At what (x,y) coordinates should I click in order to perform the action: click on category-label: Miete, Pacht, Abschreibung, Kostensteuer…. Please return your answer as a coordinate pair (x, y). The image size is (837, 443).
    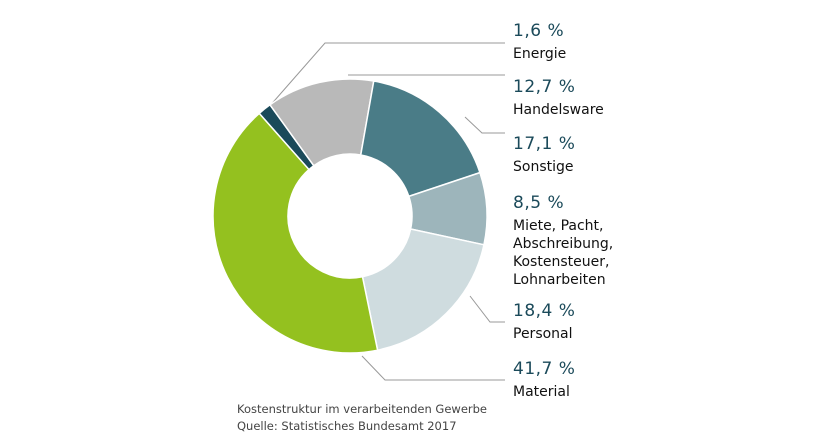
    Looking at the image, I should click on (563, 253).